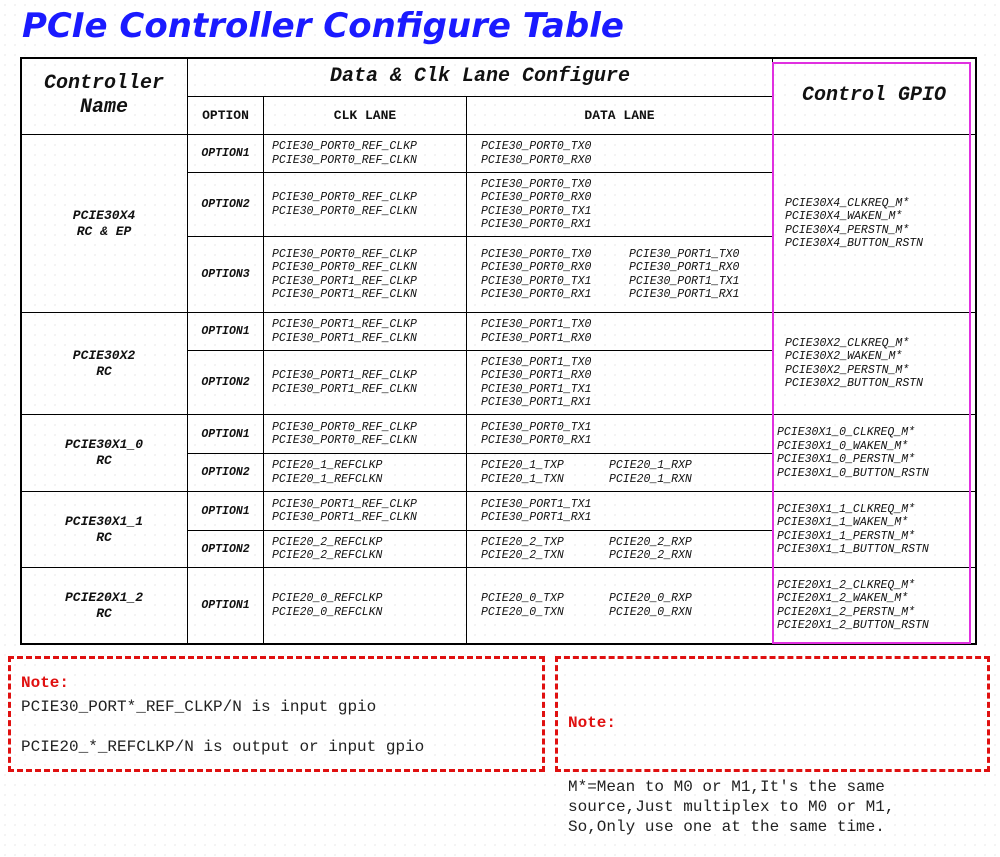 This screenshot has height=857, width=1000. I want to click on clk-lane-cell: PCIE20_2_REFCLKP PCIE20_2_REFCLKN, so click(365, 549).